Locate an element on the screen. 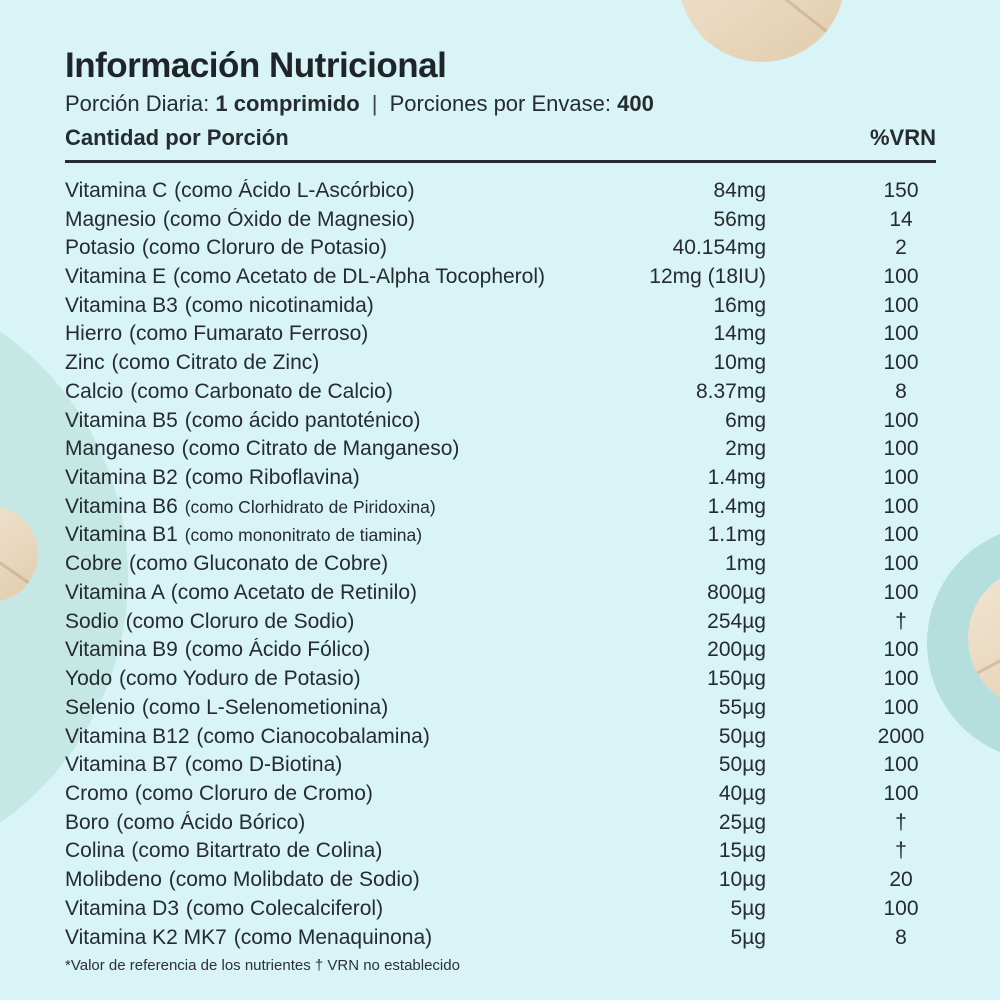 The width and height of the screenshot is (1000, 1000). nutrient-name: Vitamina A (como Acetato de Retinilo) is located at coordinates (241, 592).